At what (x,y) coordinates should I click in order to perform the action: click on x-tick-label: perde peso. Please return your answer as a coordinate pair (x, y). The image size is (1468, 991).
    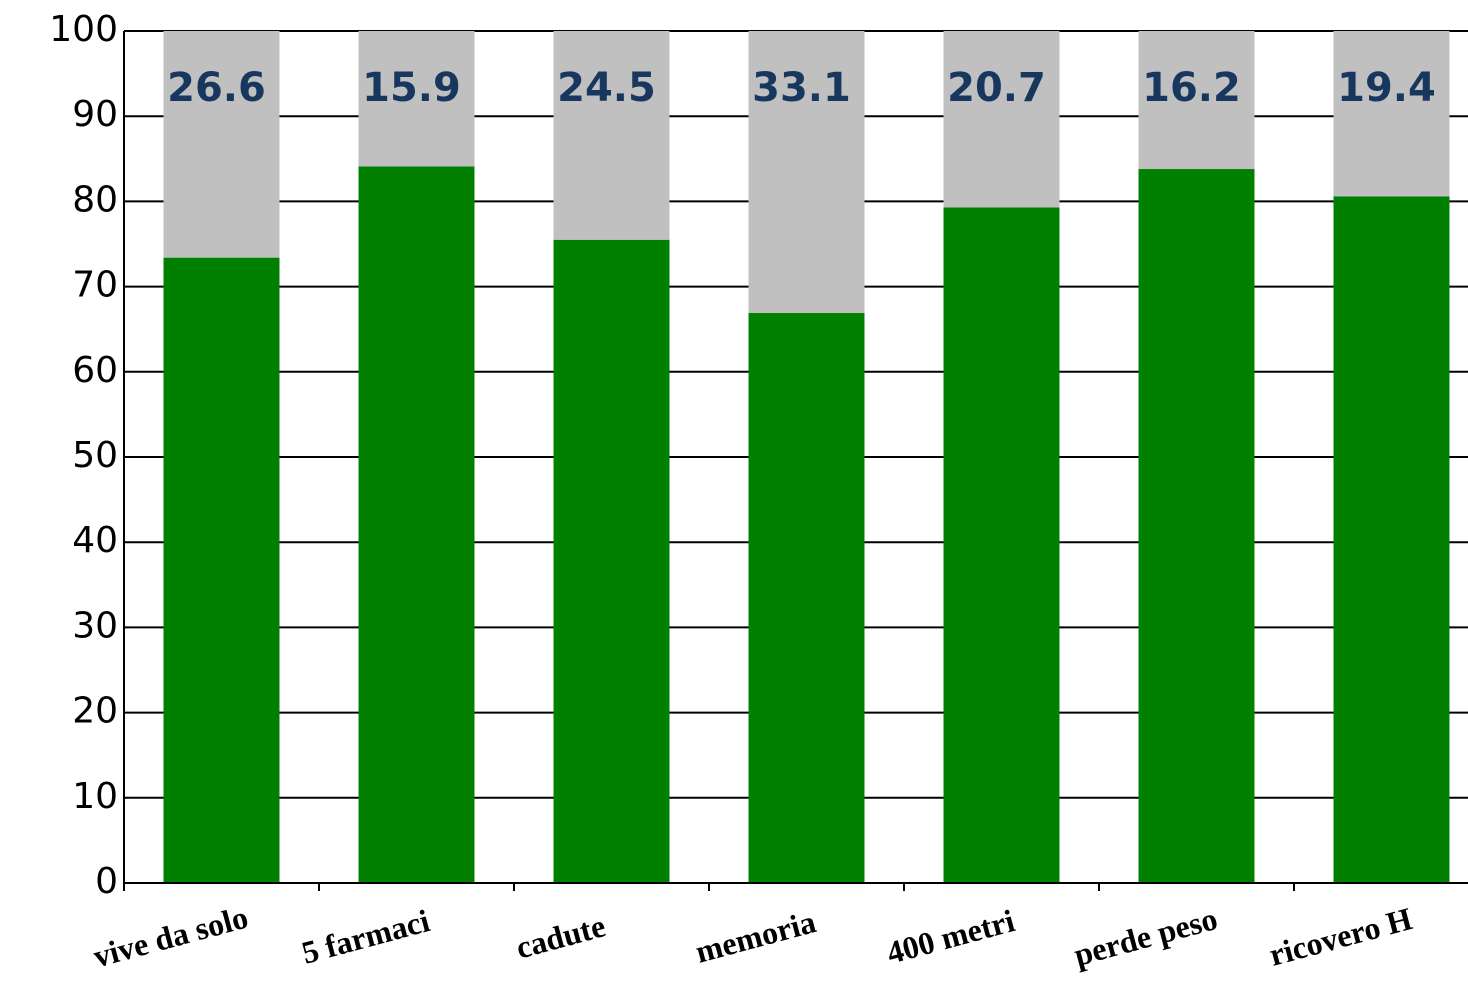
    Looking at the image, I should click on (1145, 936).